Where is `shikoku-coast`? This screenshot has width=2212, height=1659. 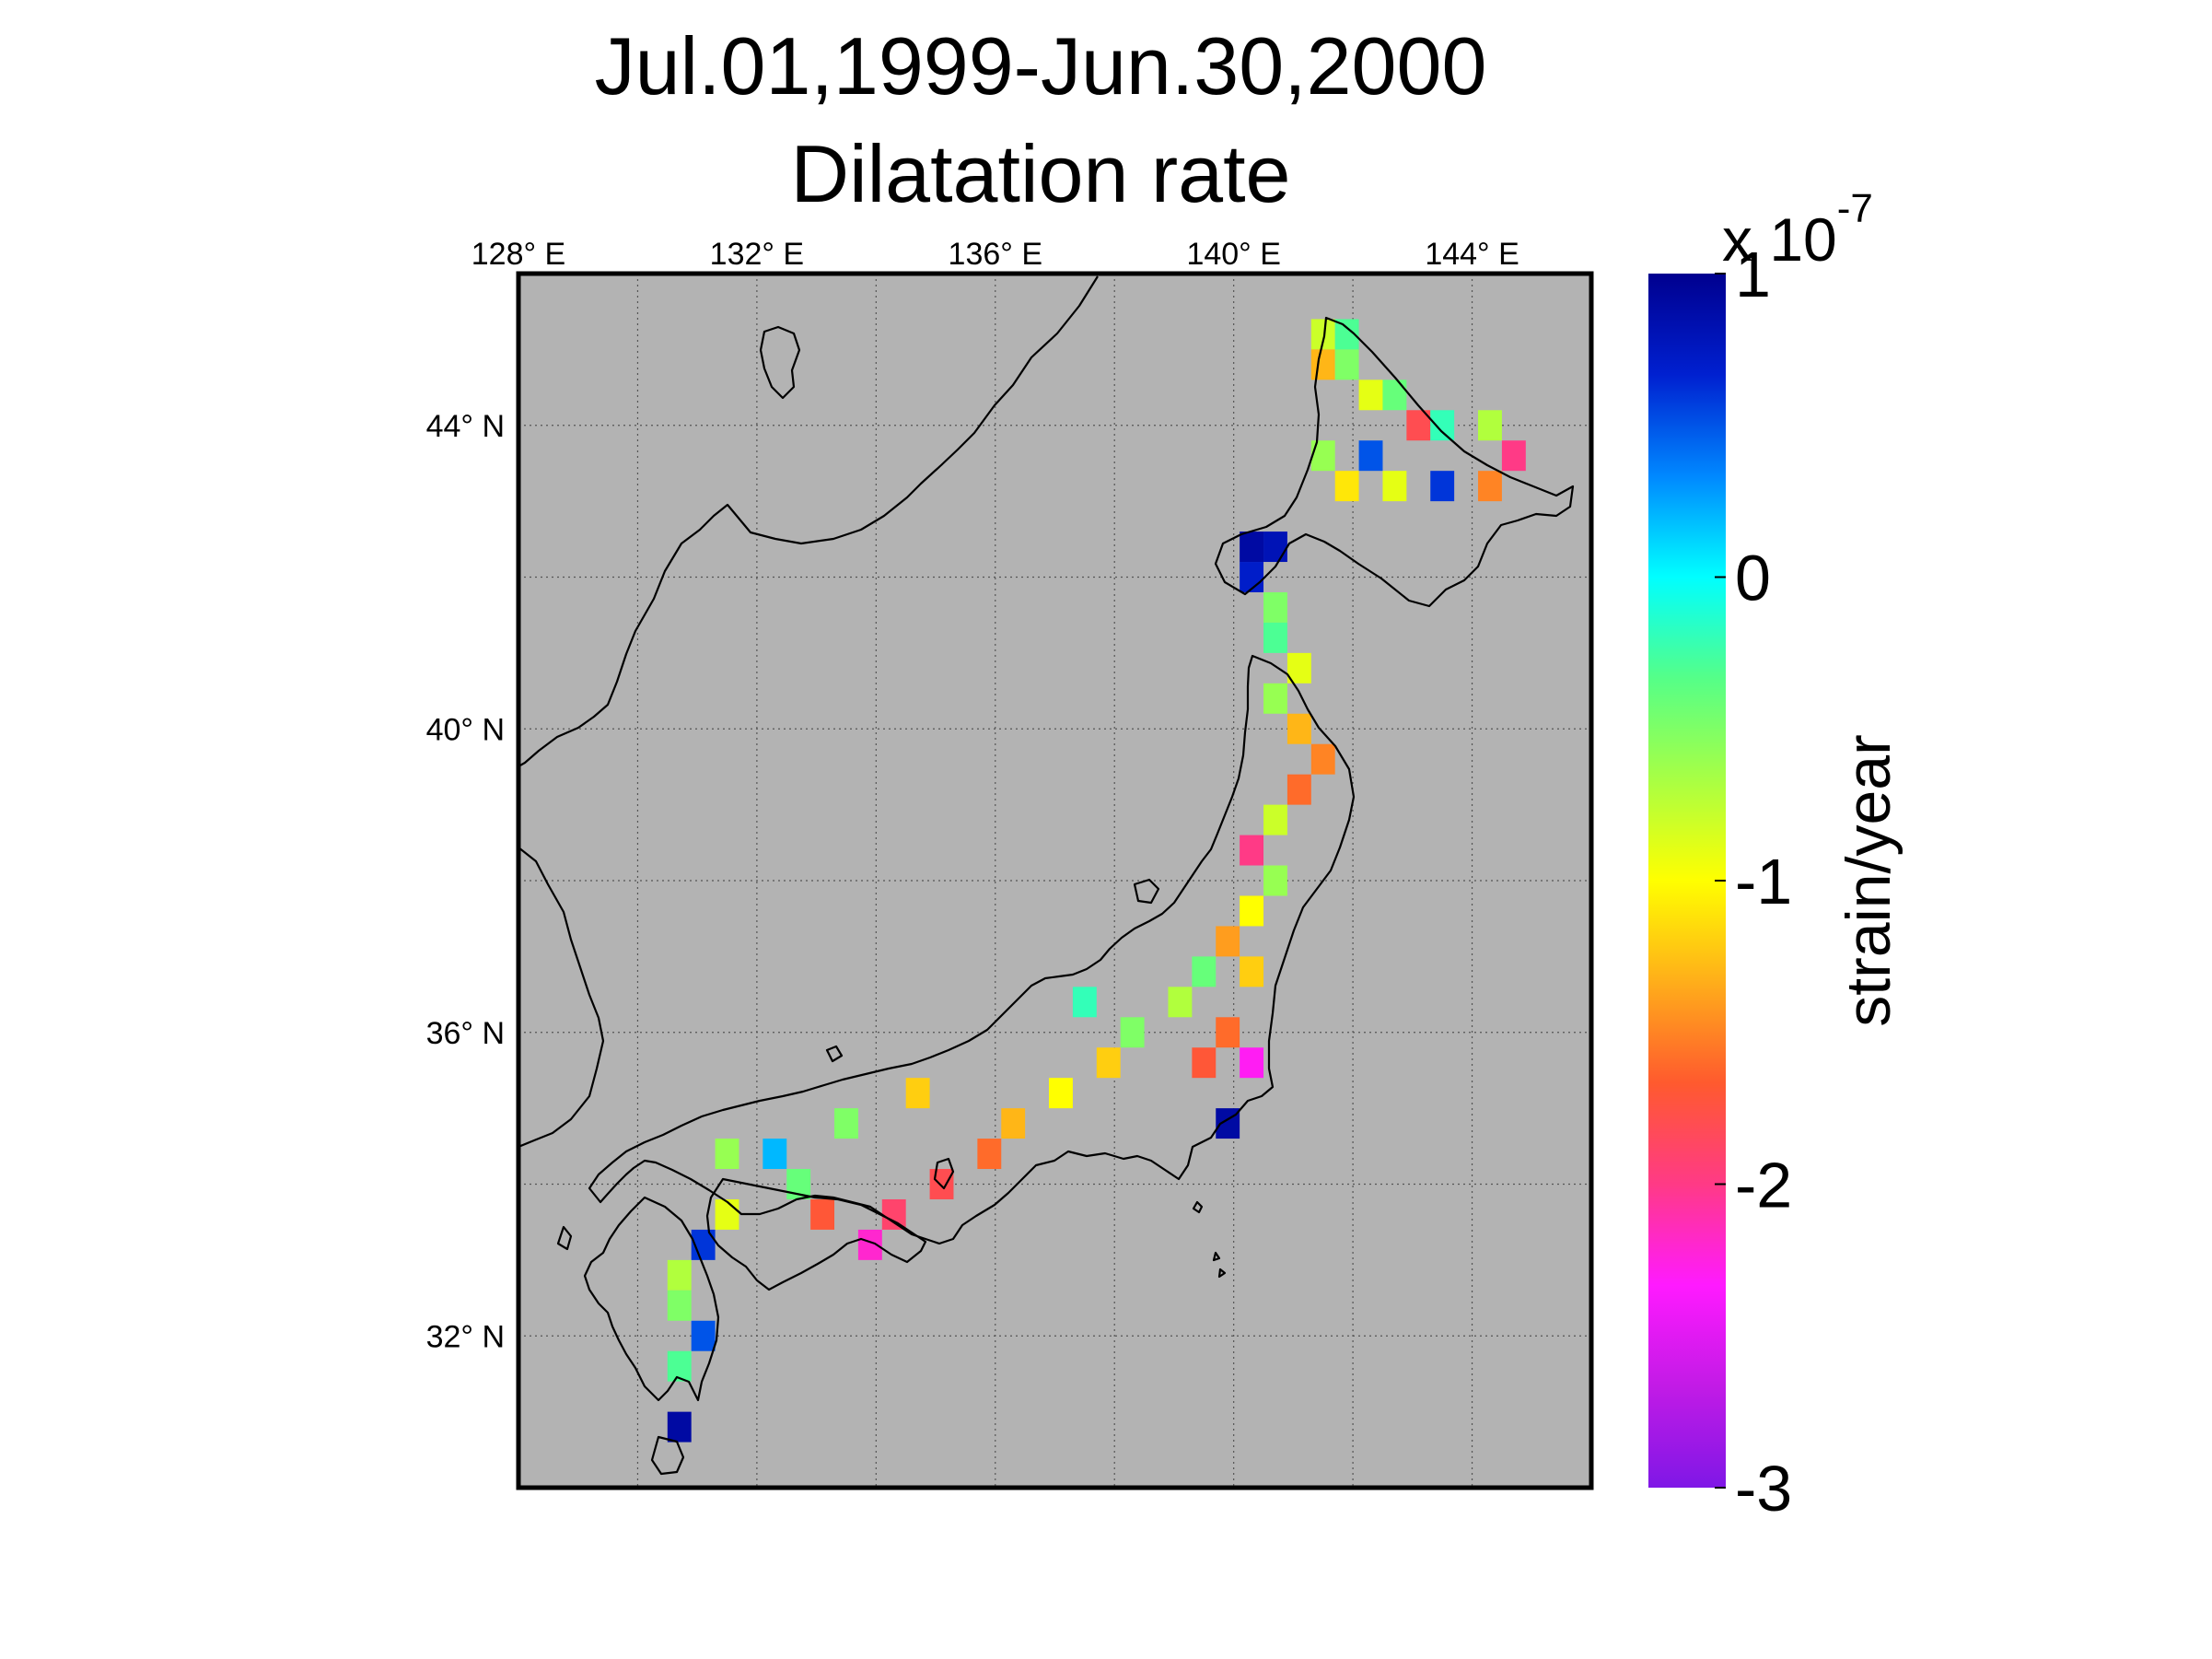
shikoku-coast is located at coordinates (816, 1234).